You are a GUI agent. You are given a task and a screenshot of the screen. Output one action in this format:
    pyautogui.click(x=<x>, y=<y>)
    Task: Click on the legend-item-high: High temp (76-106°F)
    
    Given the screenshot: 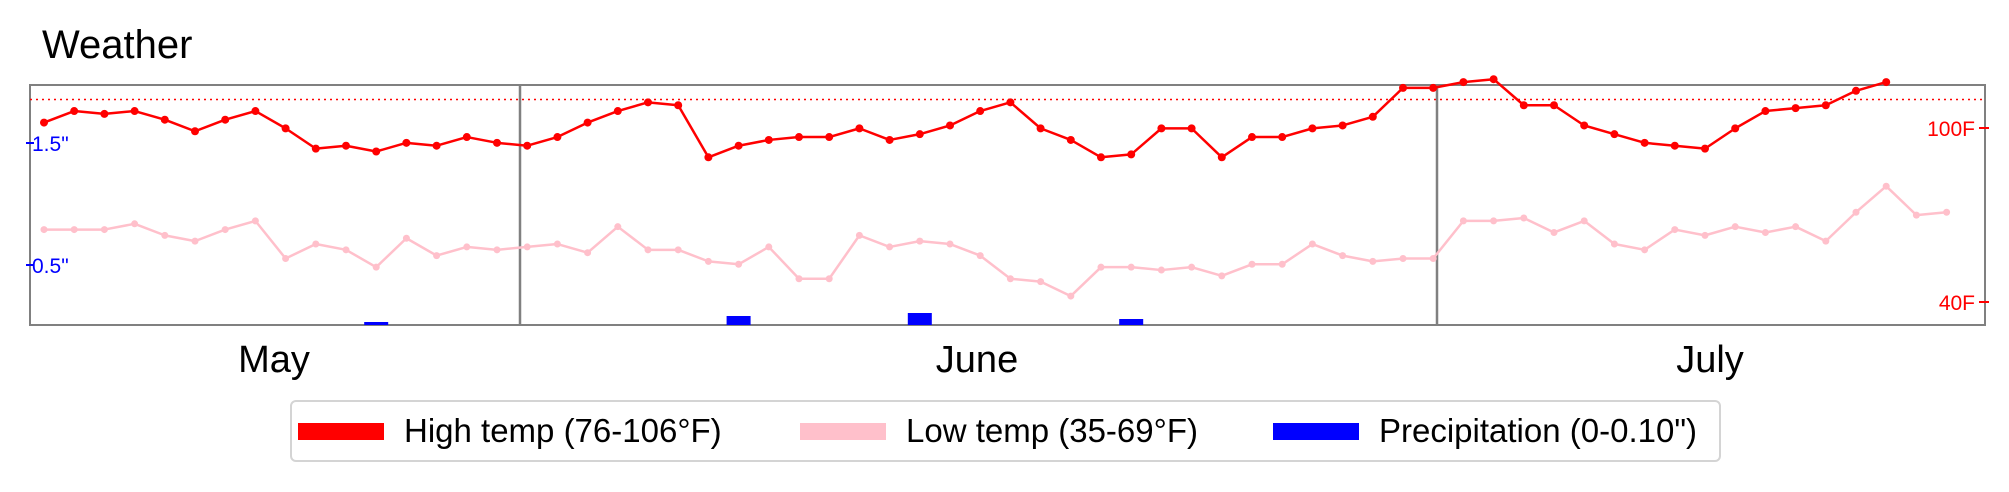 What is the action you would take?
    pyautogui.click(x=510, y=431)
    